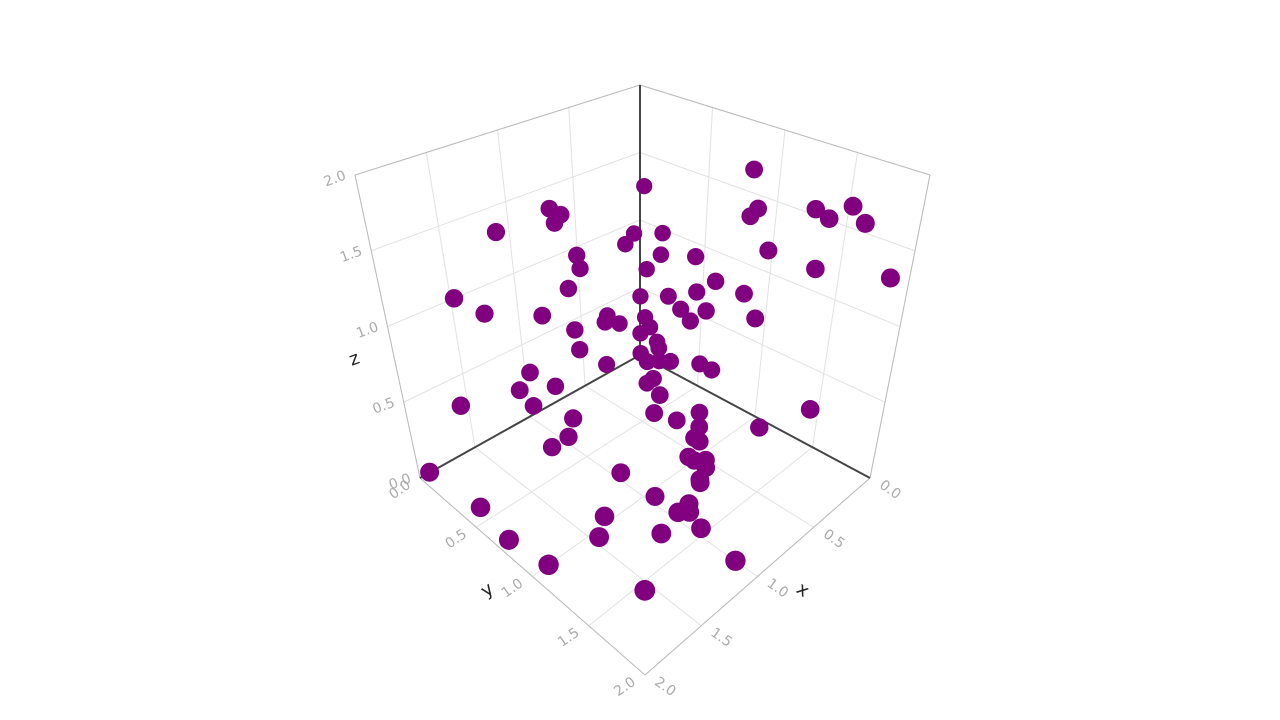  What do you see at coordinates (487, 590) in the screenshot?
I see `y-axis-title: y` at bounding box center [487, 590].